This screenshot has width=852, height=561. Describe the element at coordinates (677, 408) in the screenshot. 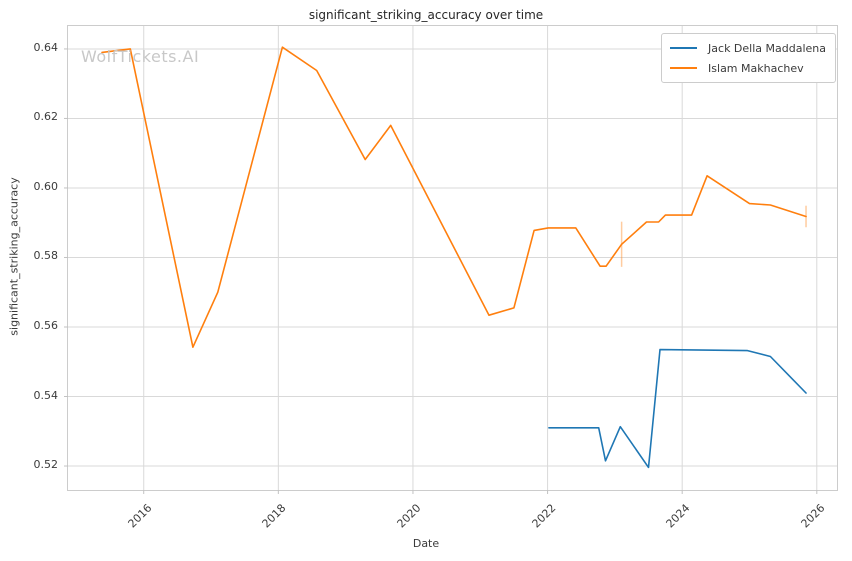

I see `series-line-jack-della-maddalena` at that location.